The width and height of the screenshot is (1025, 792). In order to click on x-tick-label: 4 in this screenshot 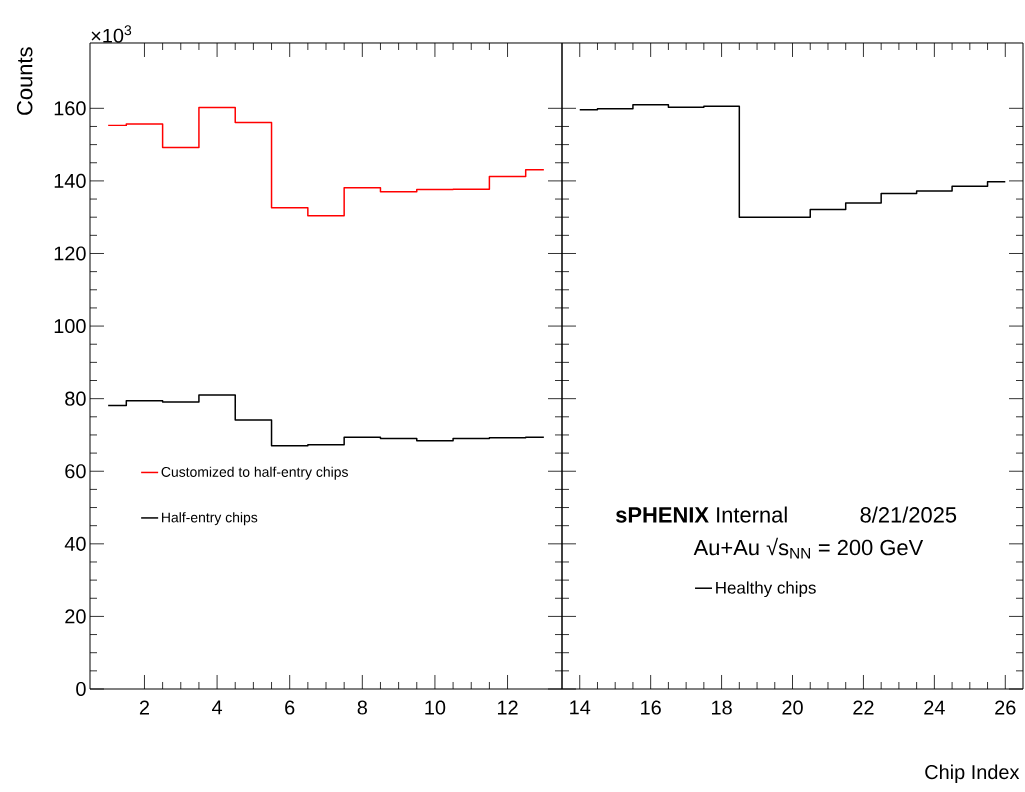, I will do `click(217, 707)`.